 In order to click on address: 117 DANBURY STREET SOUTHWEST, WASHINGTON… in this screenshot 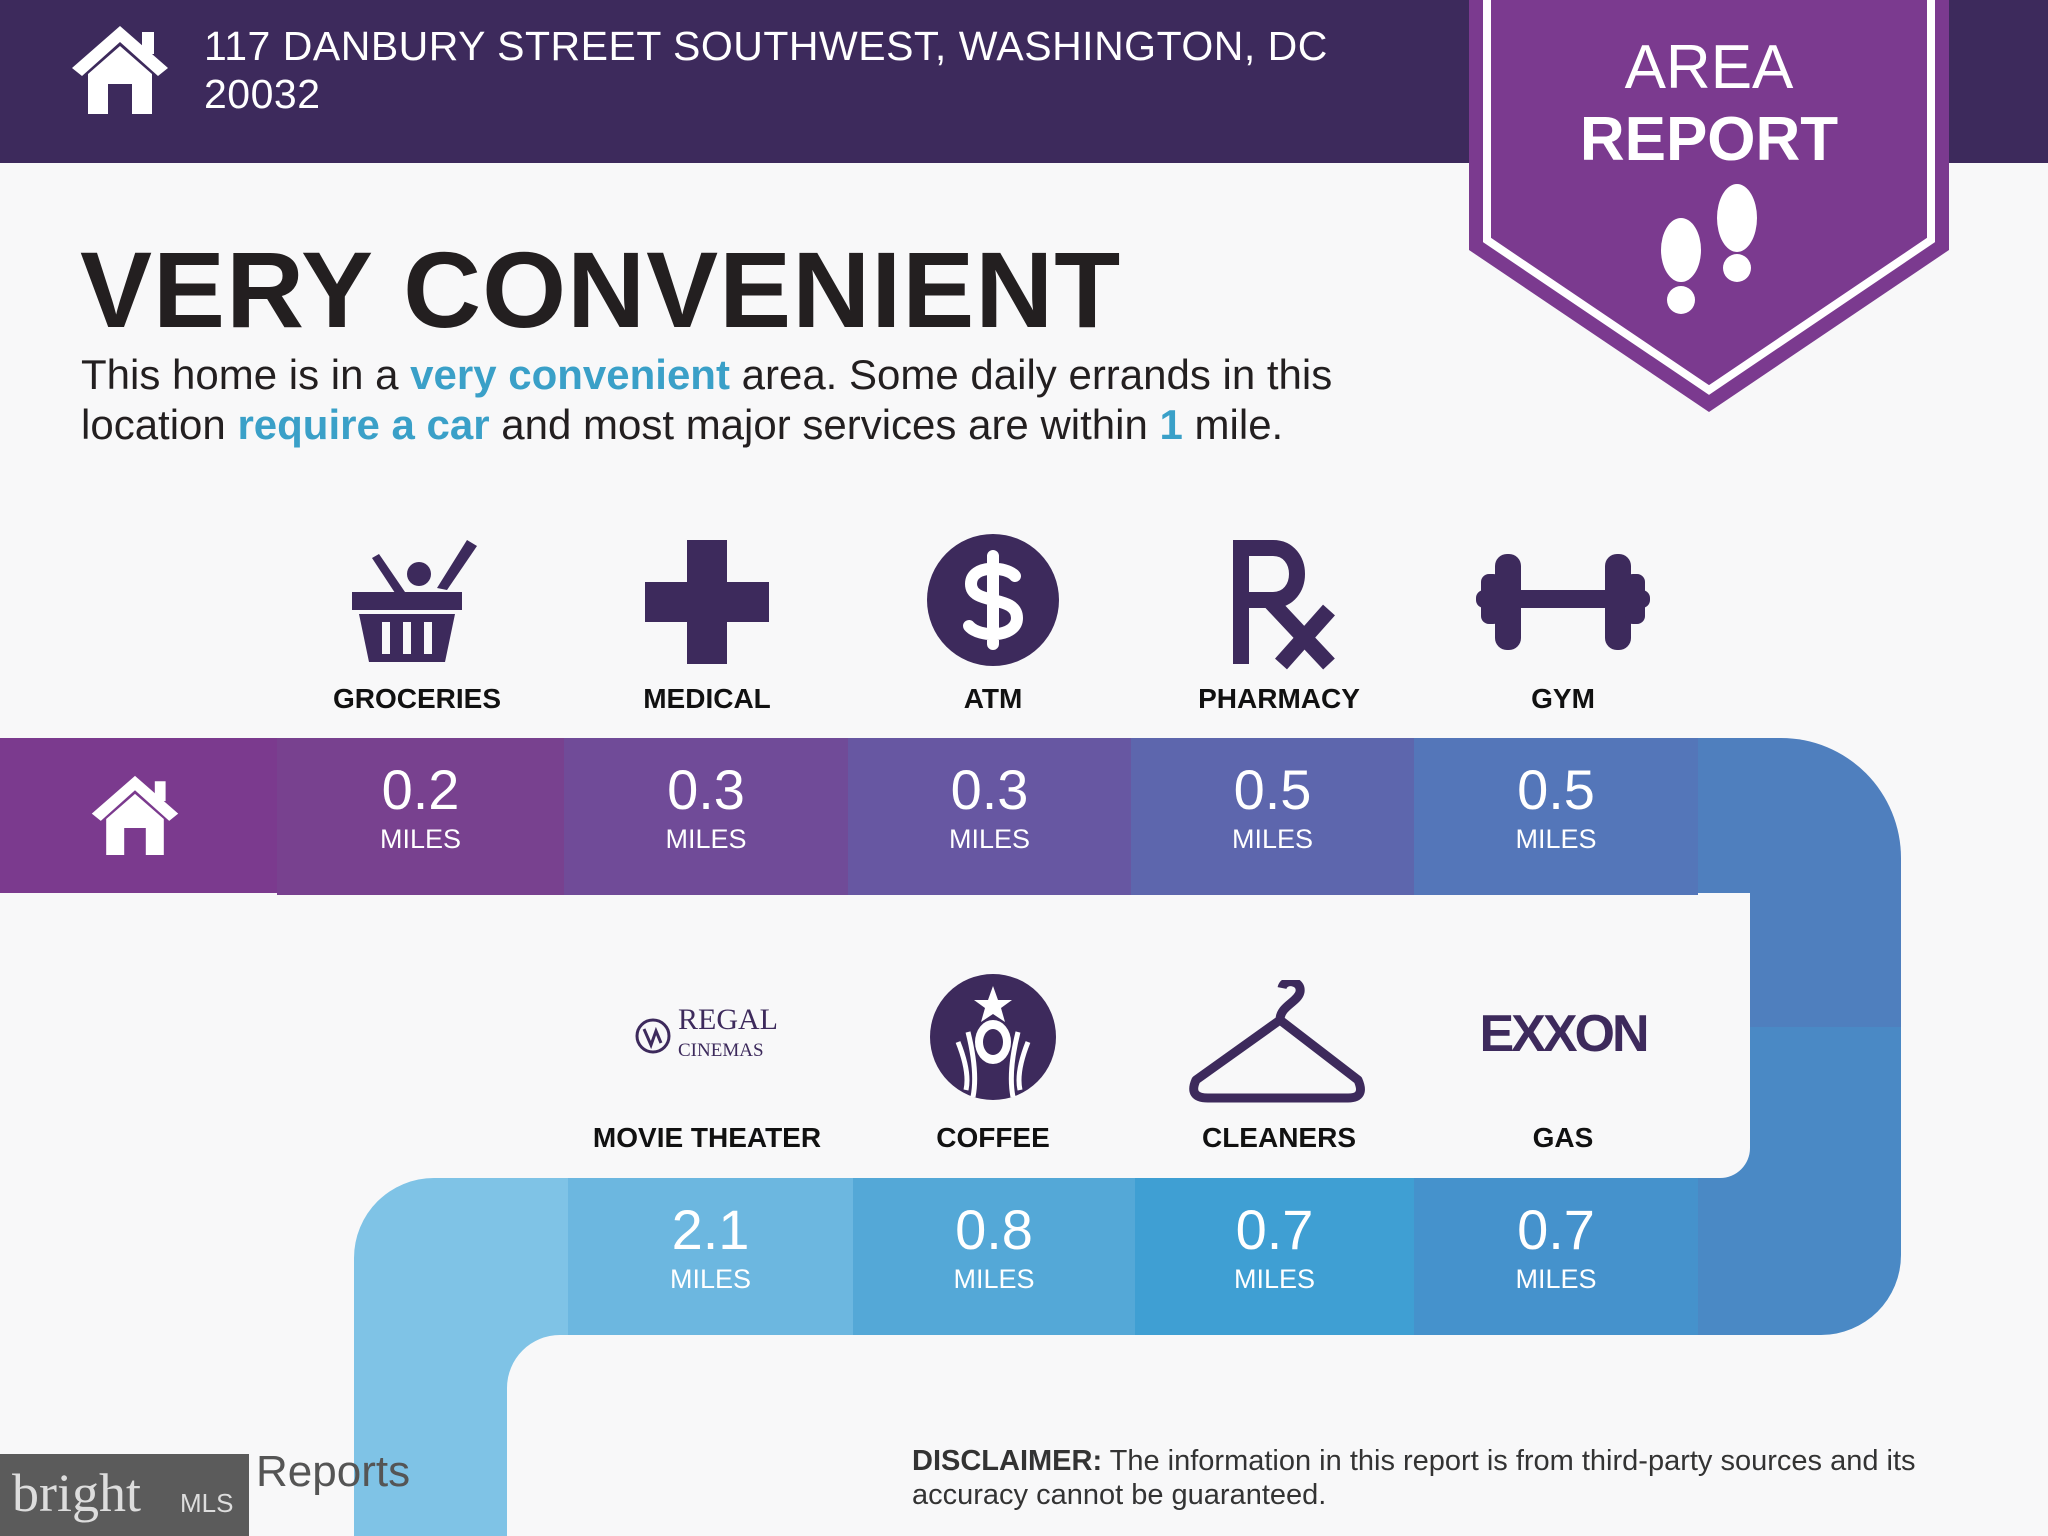, I will do `click(766, 70)`.